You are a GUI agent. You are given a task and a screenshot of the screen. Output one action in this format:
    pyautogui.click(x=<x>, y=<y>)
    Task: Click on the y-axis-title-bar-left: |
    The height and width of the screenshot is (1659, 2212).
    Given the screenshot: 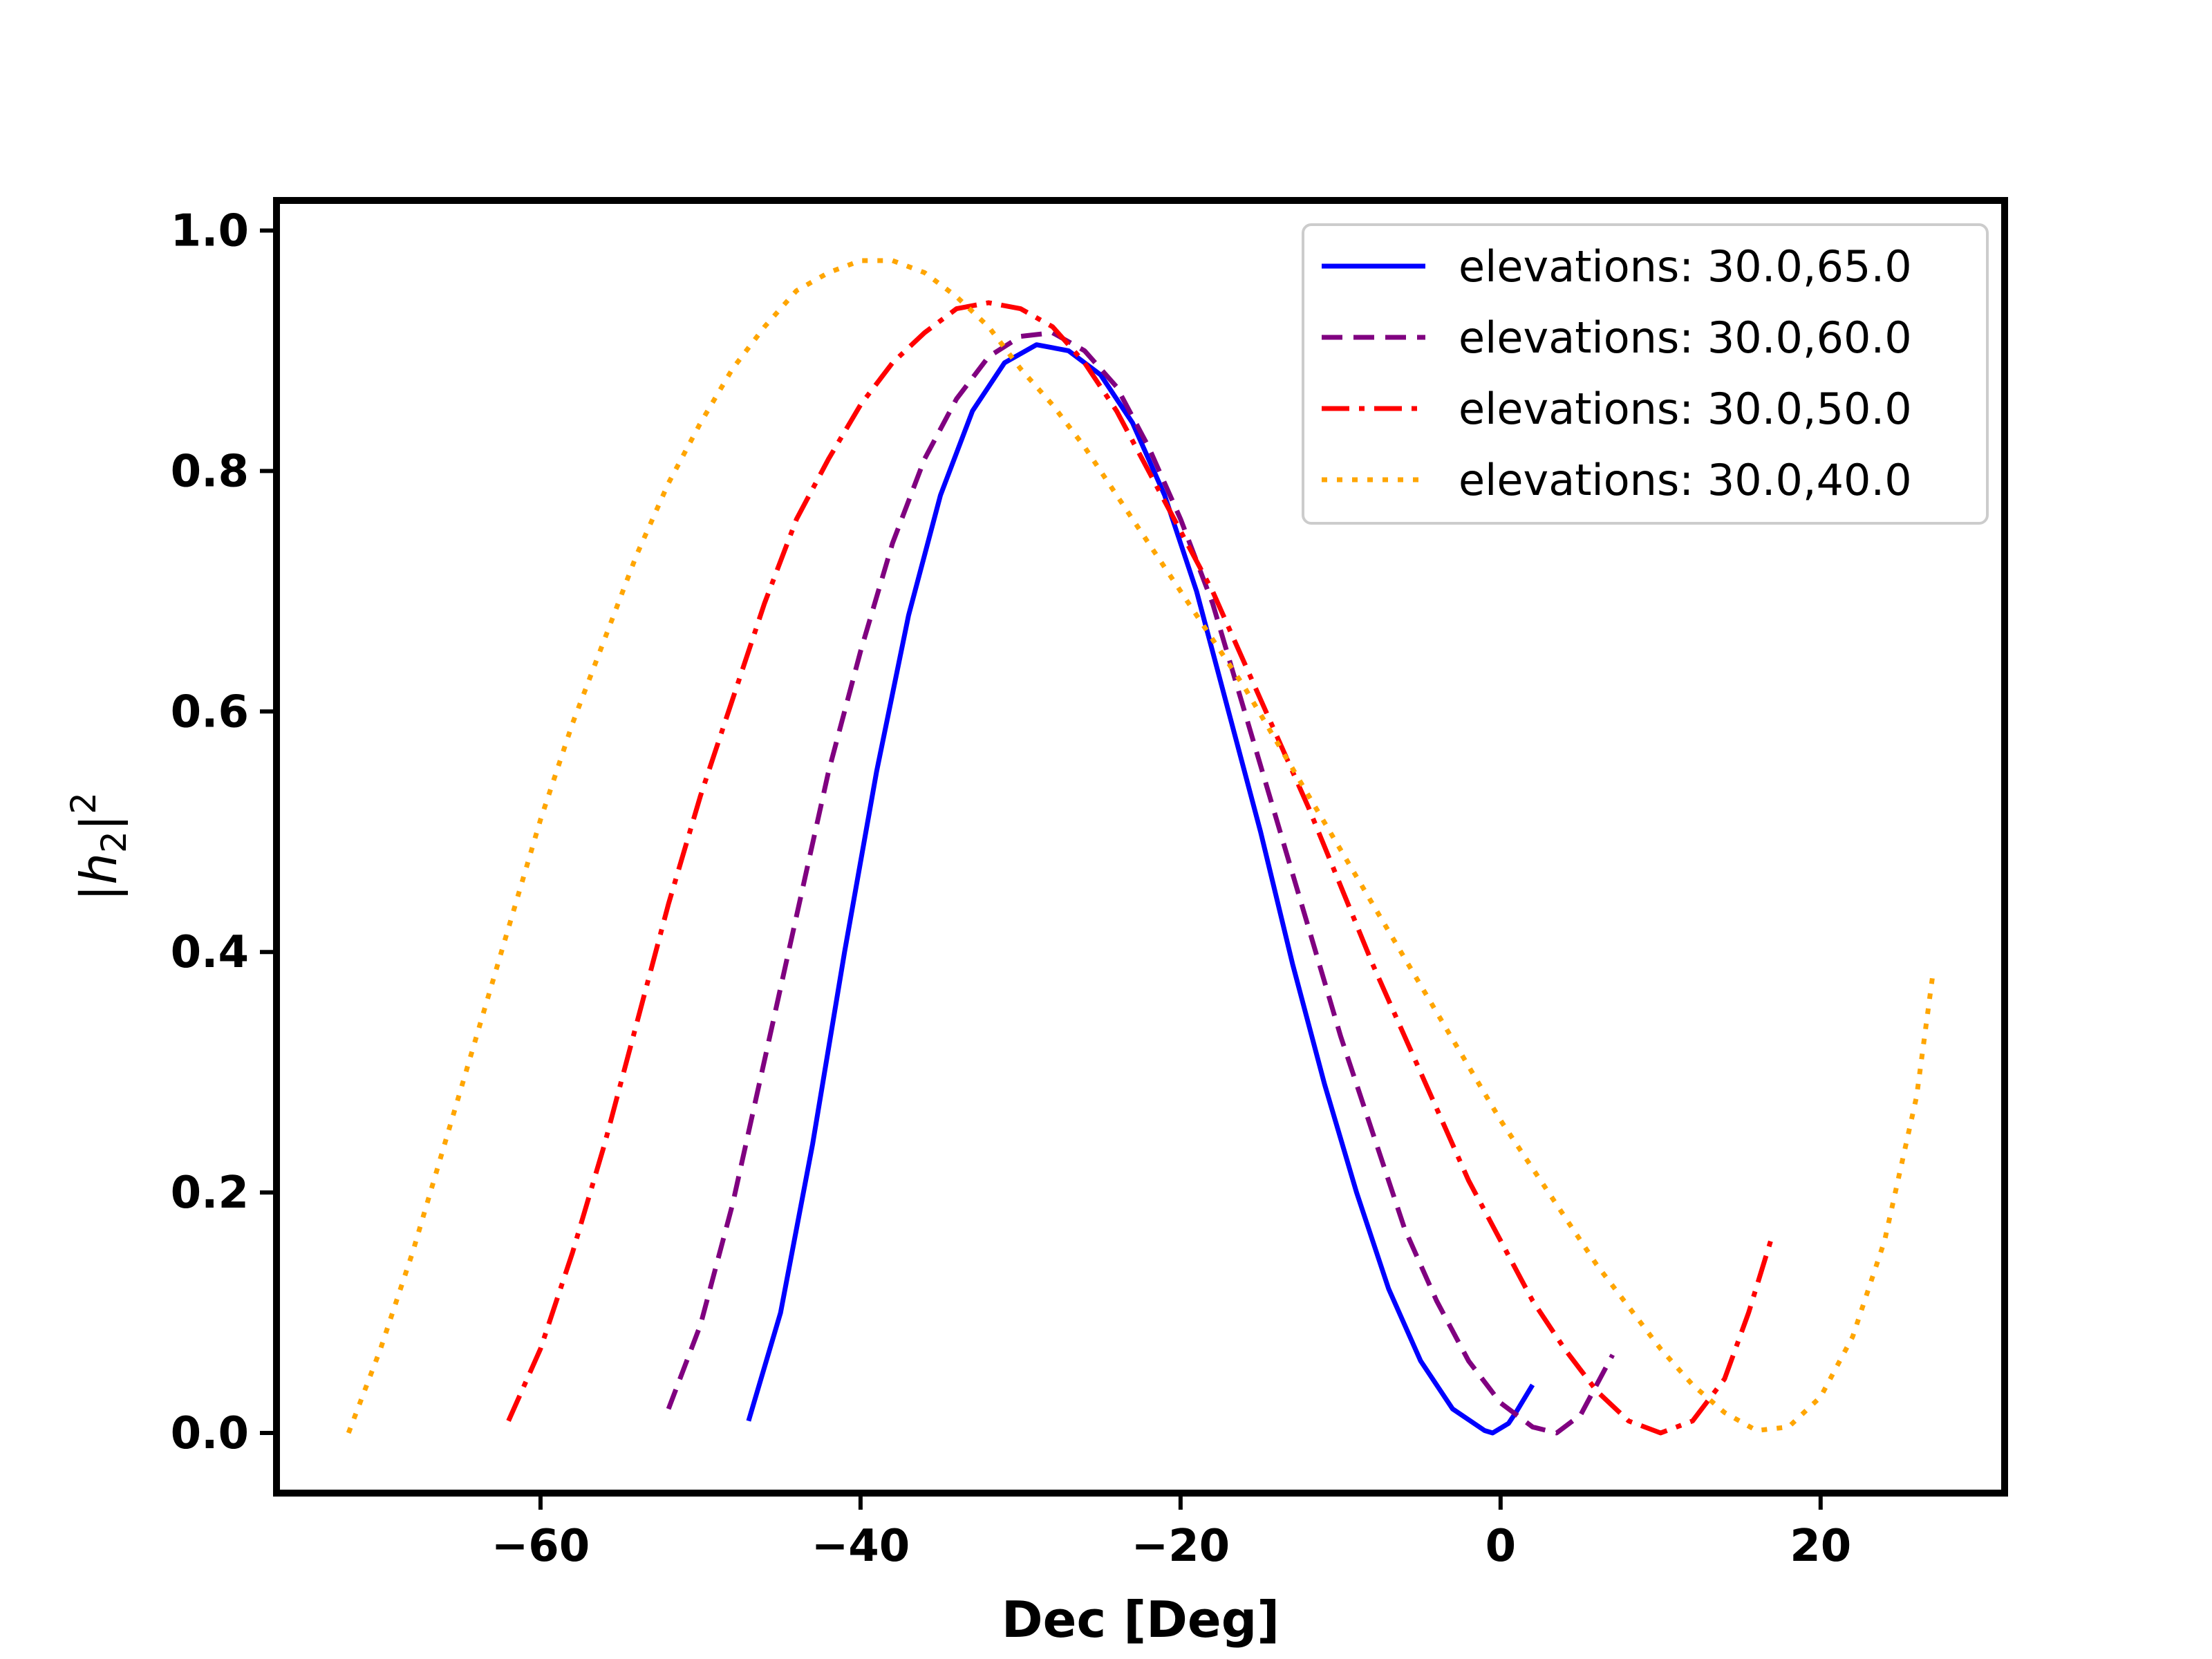 What is the action you would take?
    pyautogui.click(x=99, y=893)
    